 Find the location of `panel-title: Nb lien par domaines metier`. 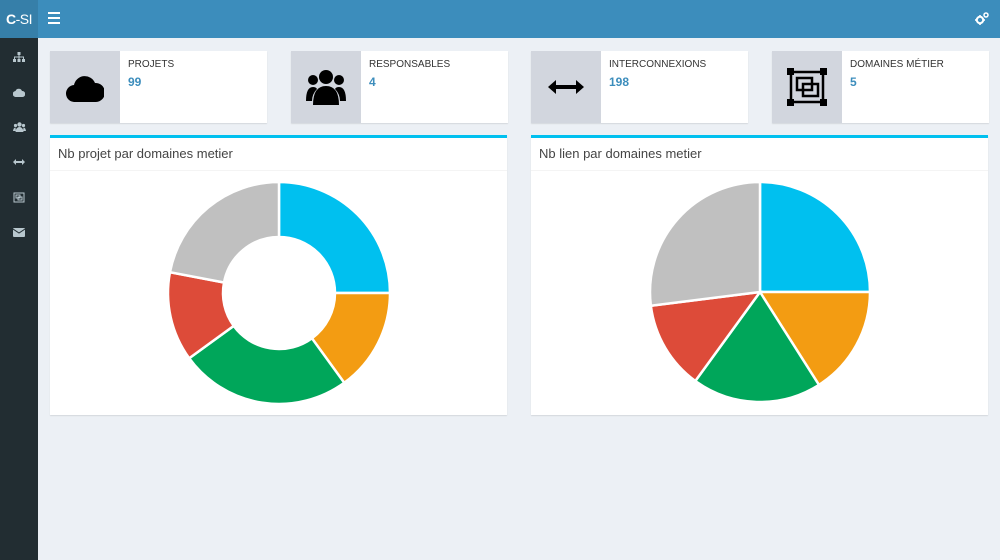

panel-title: Nb lien par domaines metier is located at coordinates (620, 153).